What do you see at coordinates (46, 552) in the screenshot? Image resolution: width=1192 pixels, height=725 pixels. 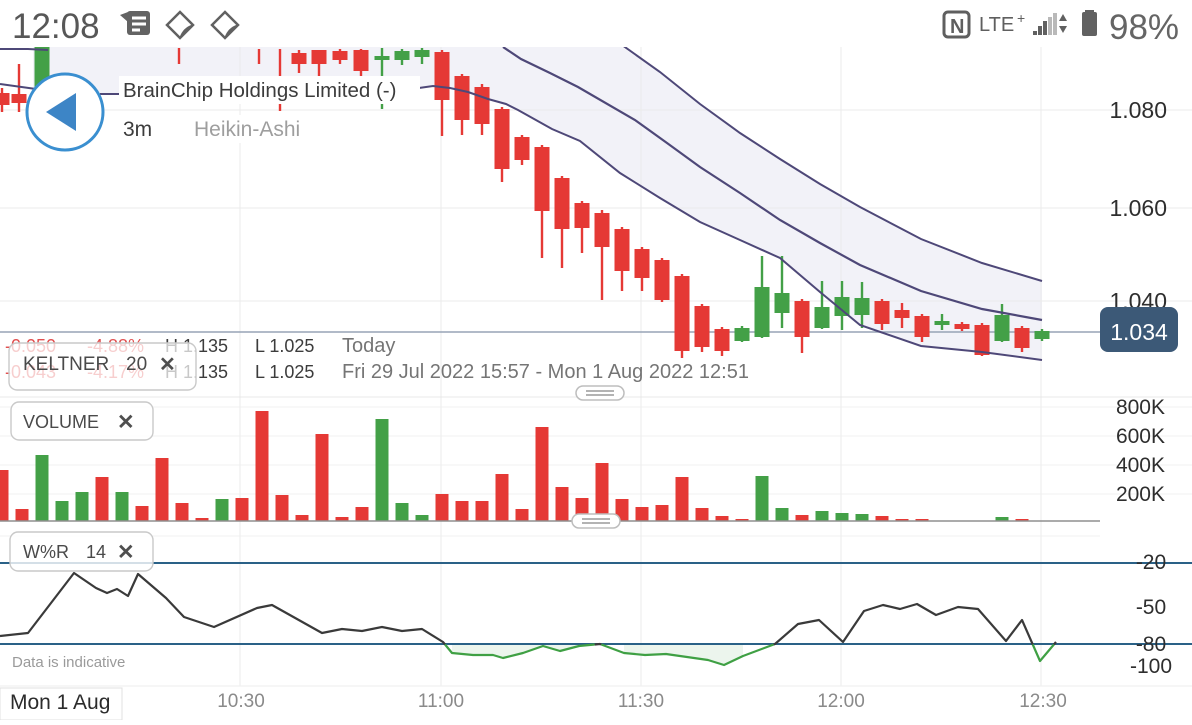 I see `svg-text: W%R` at bounding box center [46, 552].